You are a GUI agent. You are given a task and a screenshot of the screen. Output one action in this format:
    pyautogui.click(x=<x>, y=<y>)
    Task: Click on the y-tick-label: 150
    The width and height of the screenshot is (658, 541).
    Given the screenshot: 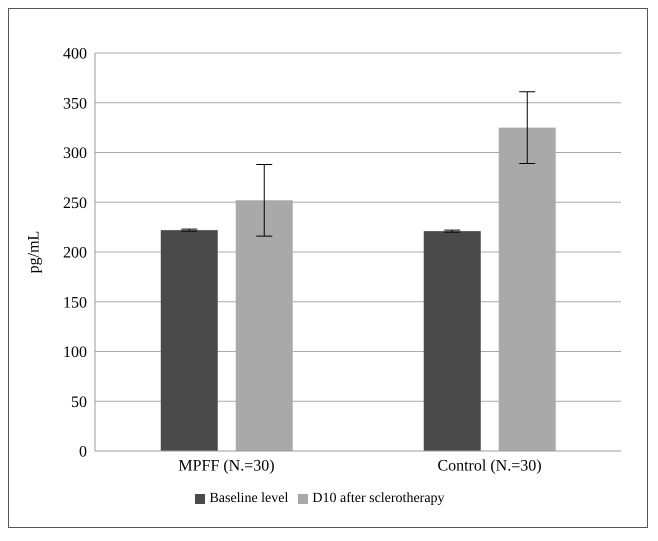 What is the action you would take?
    pyautogui.click(x=75, y=303)
    